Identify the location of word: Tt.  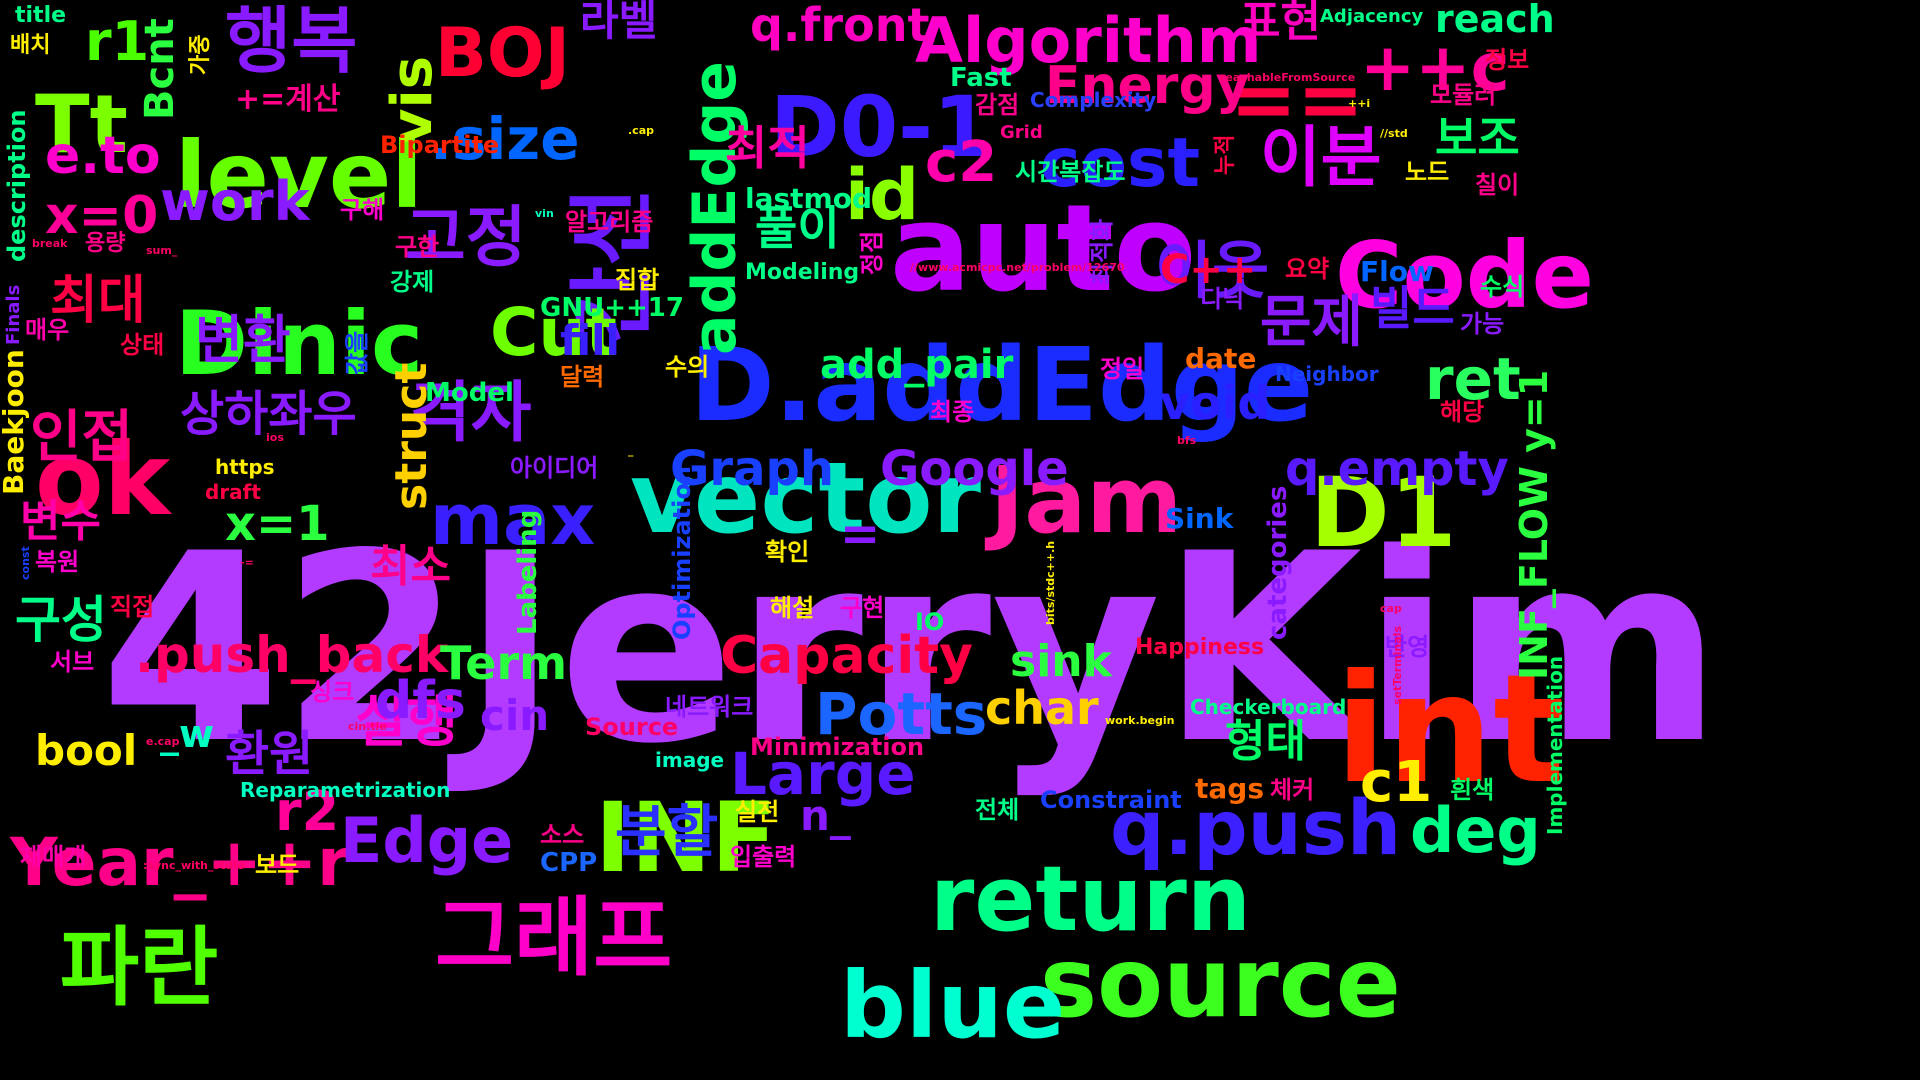
(81, 124).